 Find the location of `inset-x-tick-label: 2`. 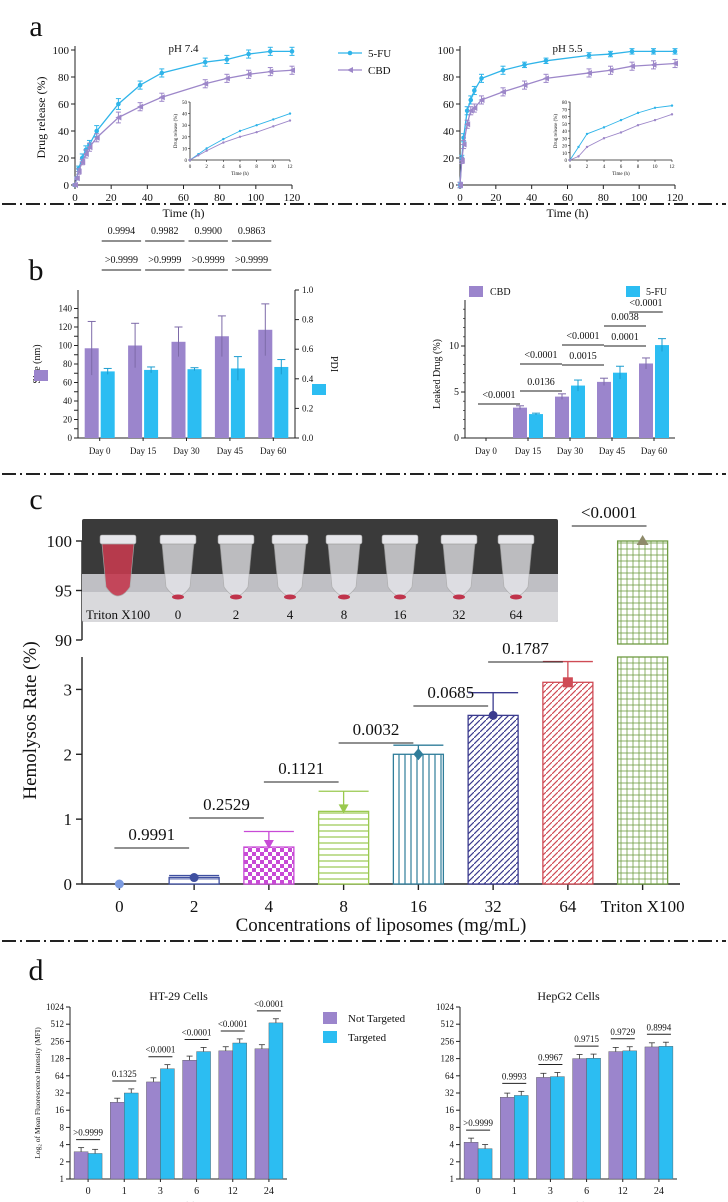

inset-x-tick-label: 2 is located at coordinates (587, 167).